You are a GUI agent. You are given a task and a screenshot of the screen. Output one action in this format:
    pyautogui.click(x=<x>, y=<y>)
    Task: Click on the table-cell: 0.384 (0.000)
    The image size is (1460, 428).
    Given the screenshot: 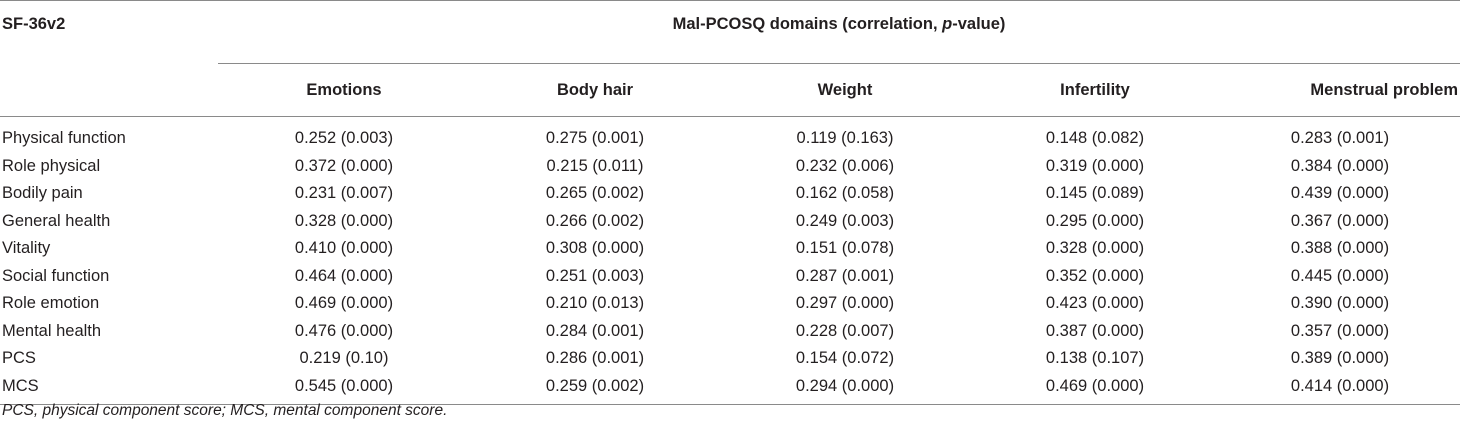 What is the action you would take?
    pyautogui.click(x=1340, y=165)
    